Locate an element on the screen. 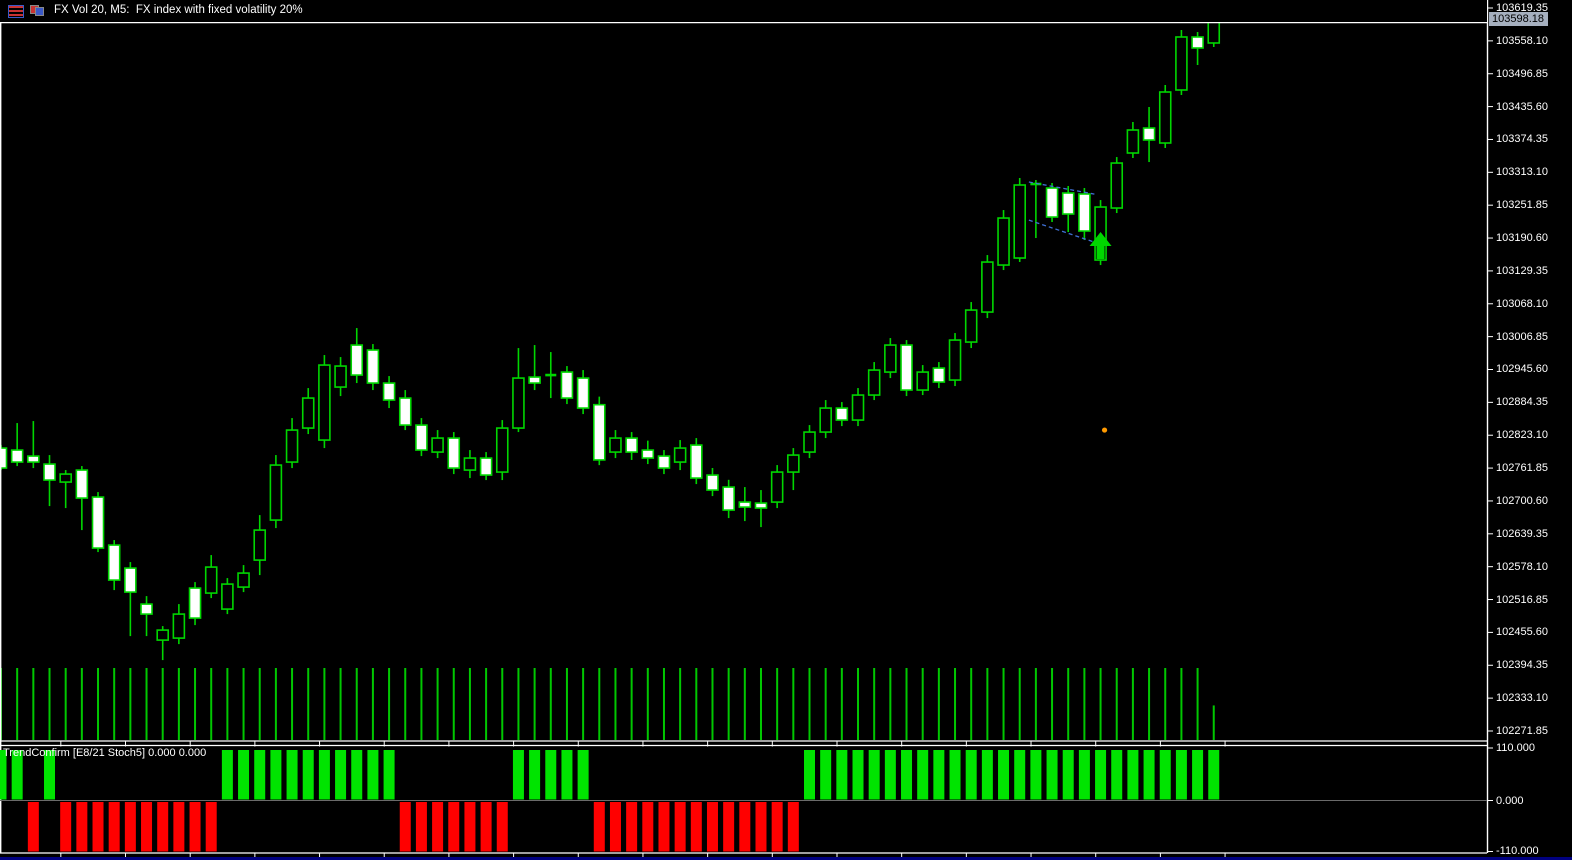 This screenshot has height=860, width=1572. candles-icon is located at coordinates (37, 10).